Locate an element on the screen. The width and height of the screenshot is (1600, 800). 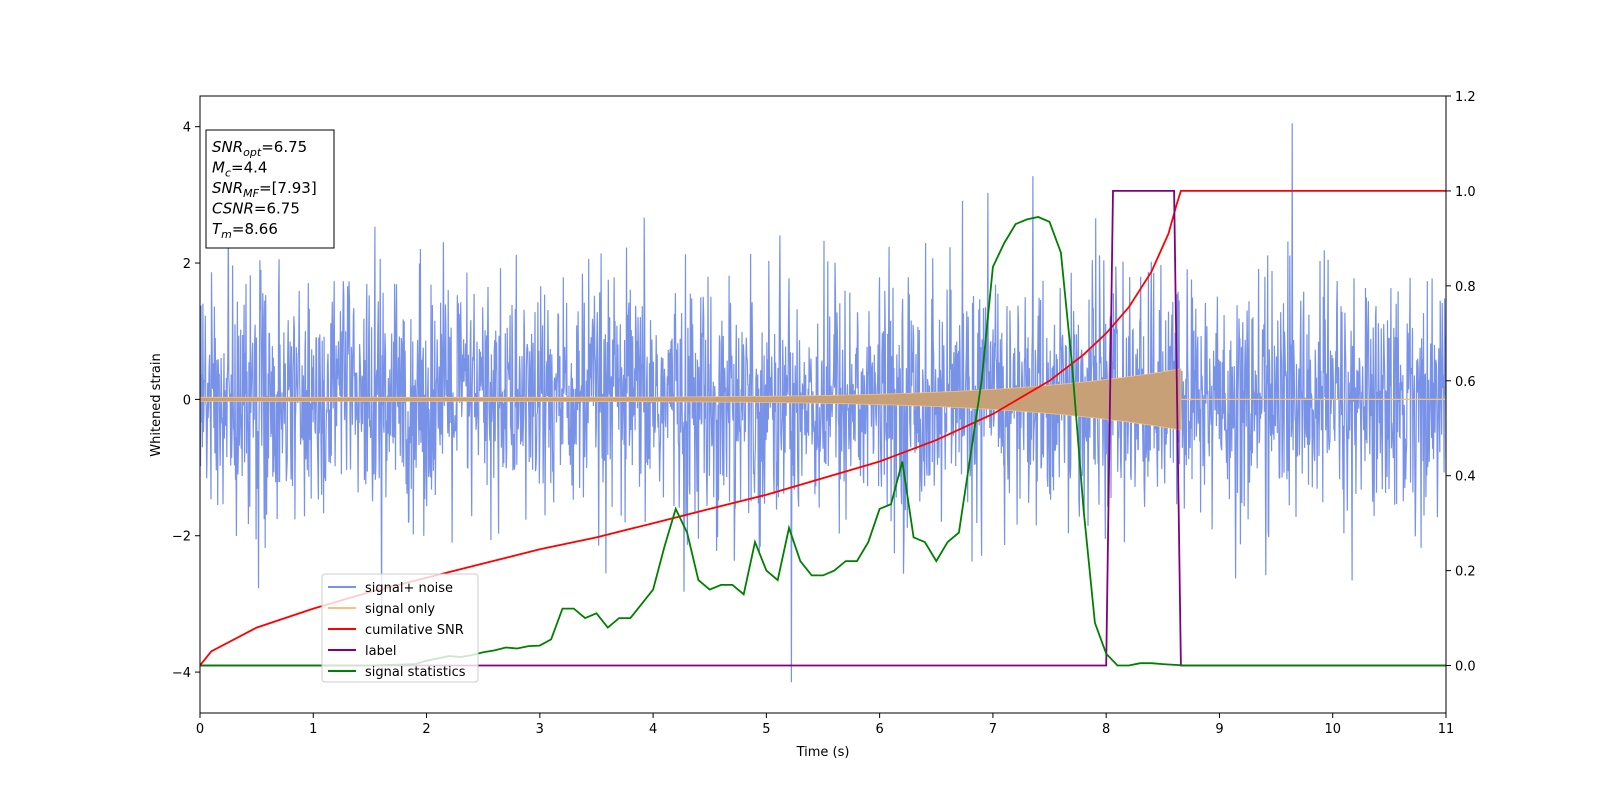
info-line: Mc=4.4 is located at coordinates (239, 169).